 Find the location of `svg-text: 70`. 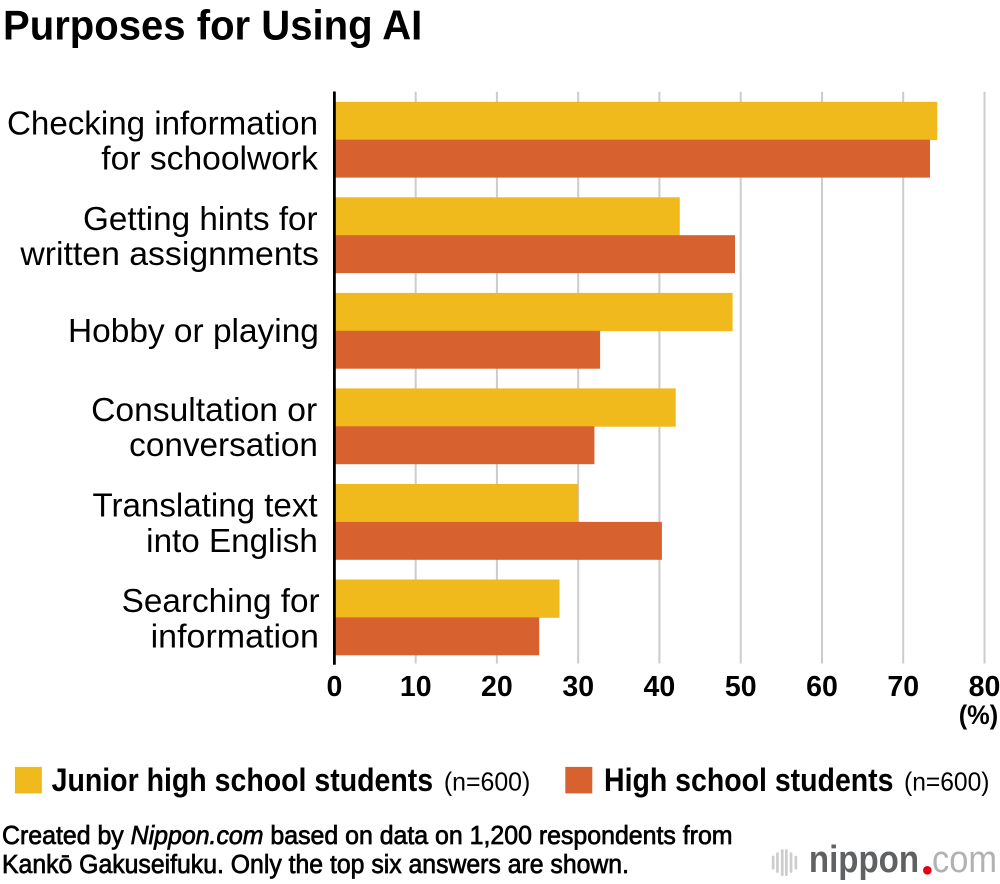

svg-text: 70 is located at coordinates (903, 687).